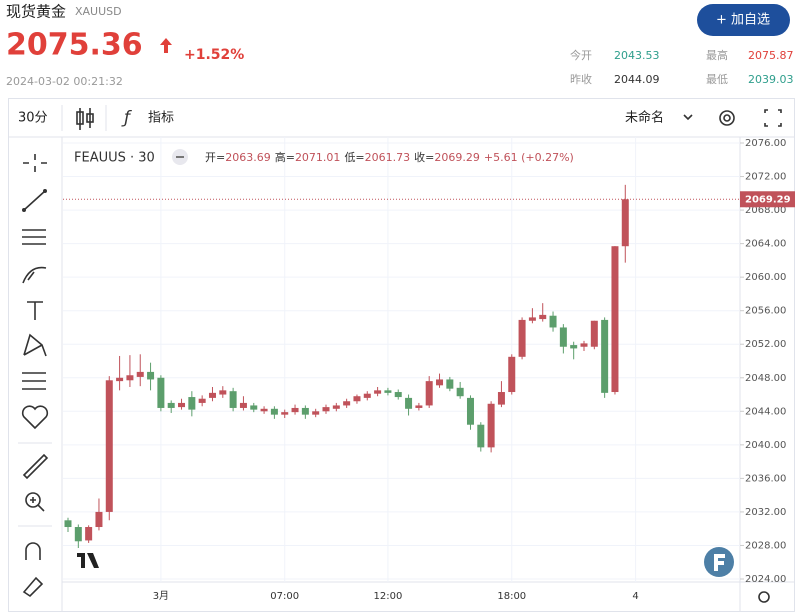 This screenshot has width=795, height=612. I want to click on add-watch-button, so click(743, 20).